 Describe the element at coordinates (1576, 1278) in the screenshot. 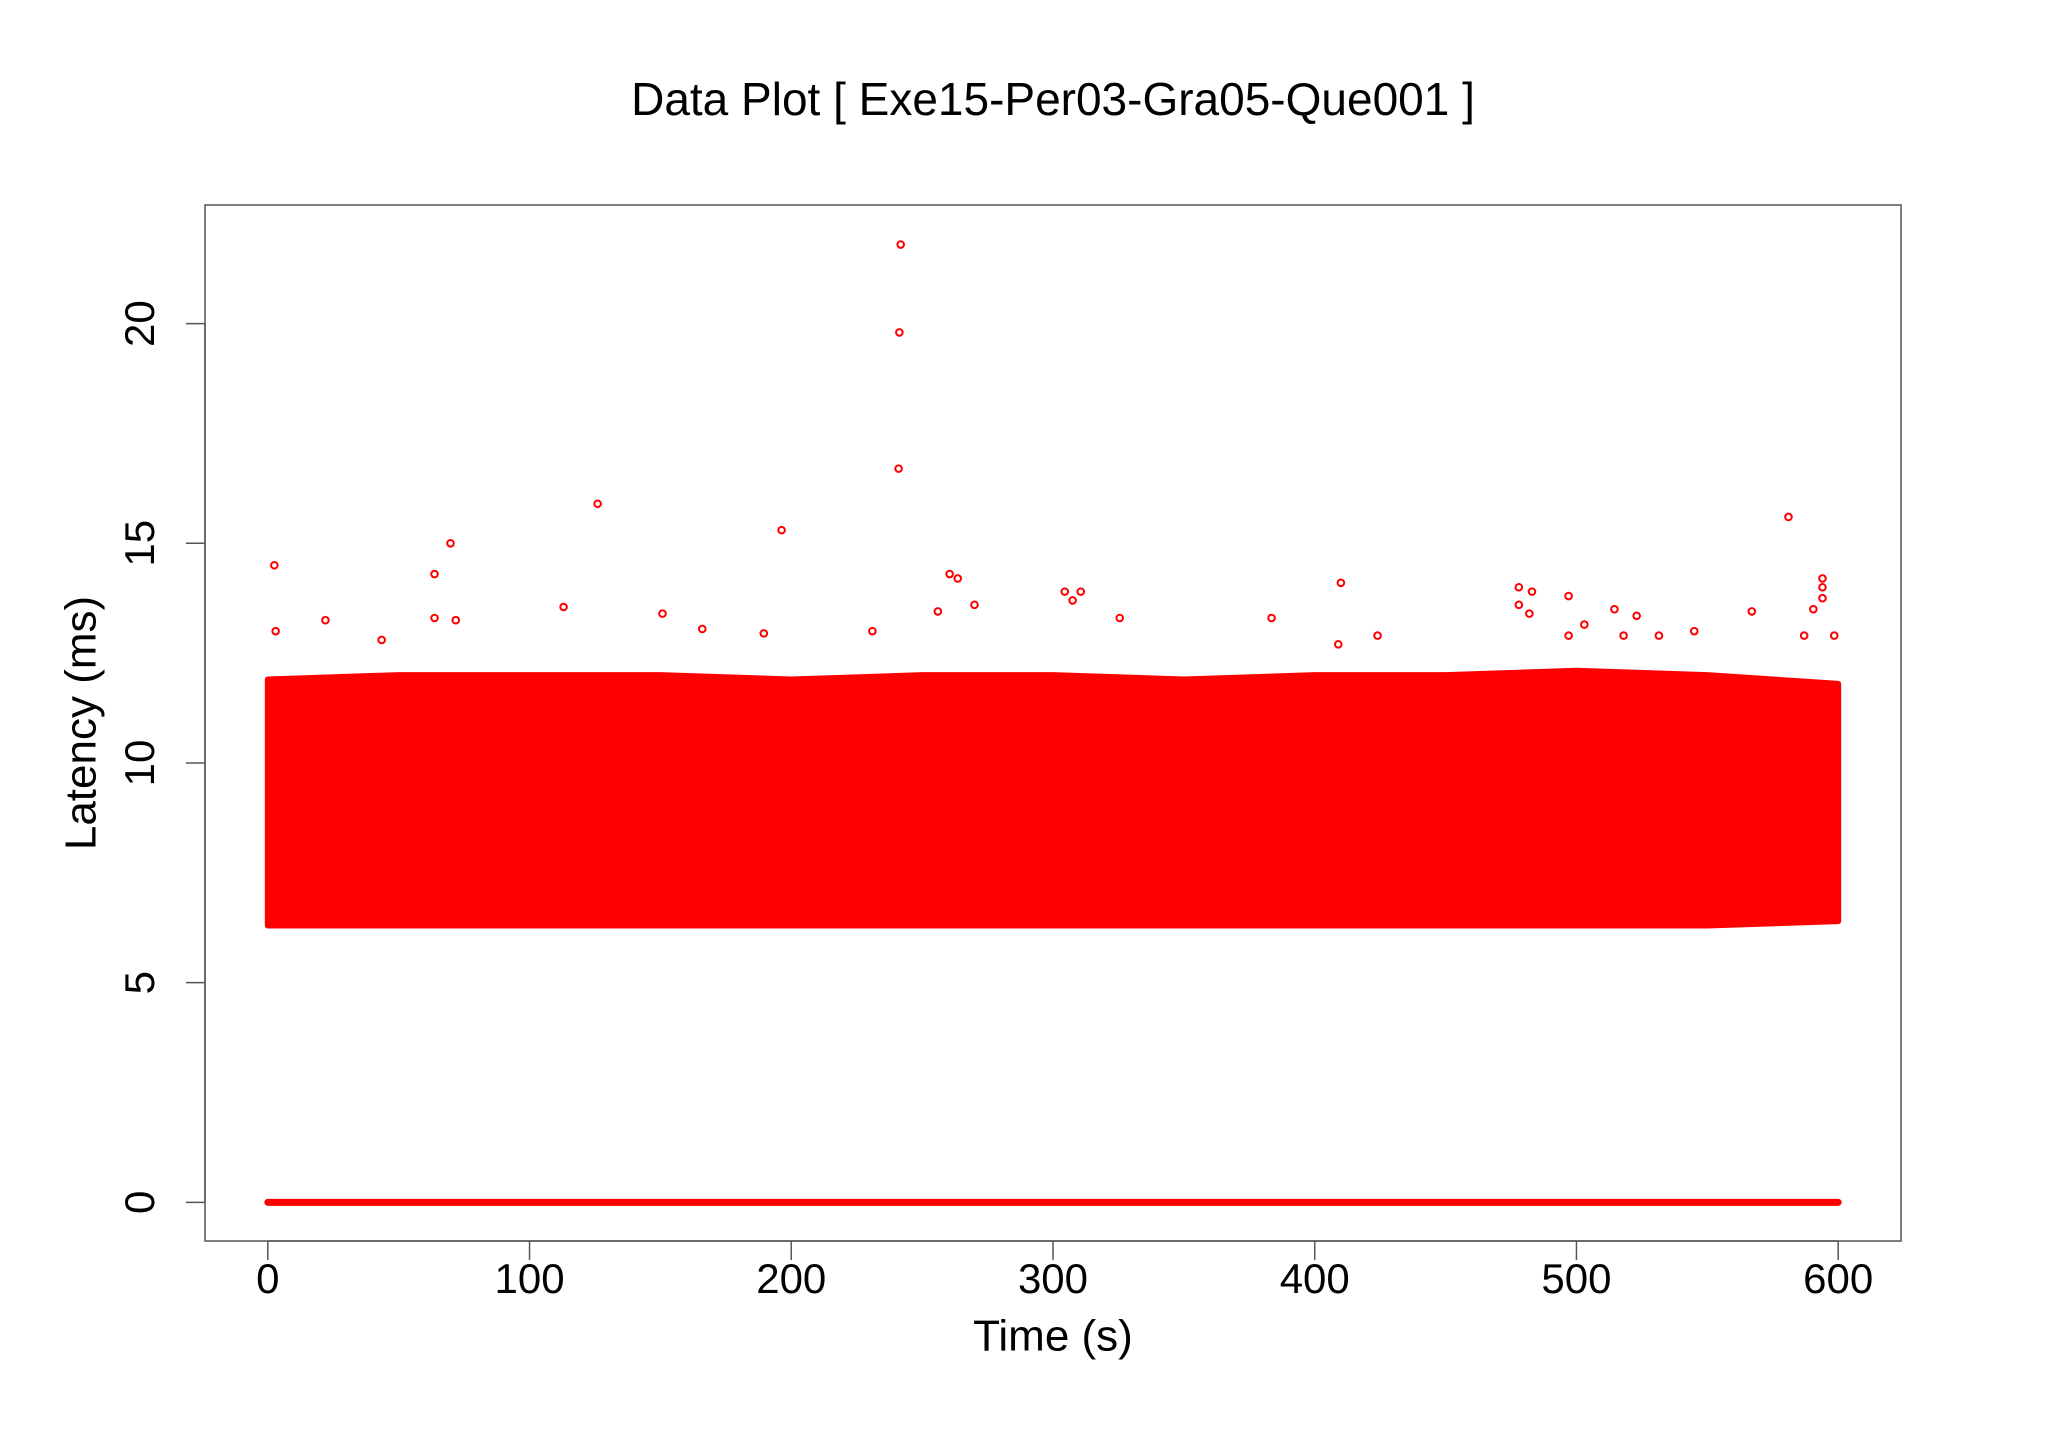

I see `x-tick-label: 500` at that location.